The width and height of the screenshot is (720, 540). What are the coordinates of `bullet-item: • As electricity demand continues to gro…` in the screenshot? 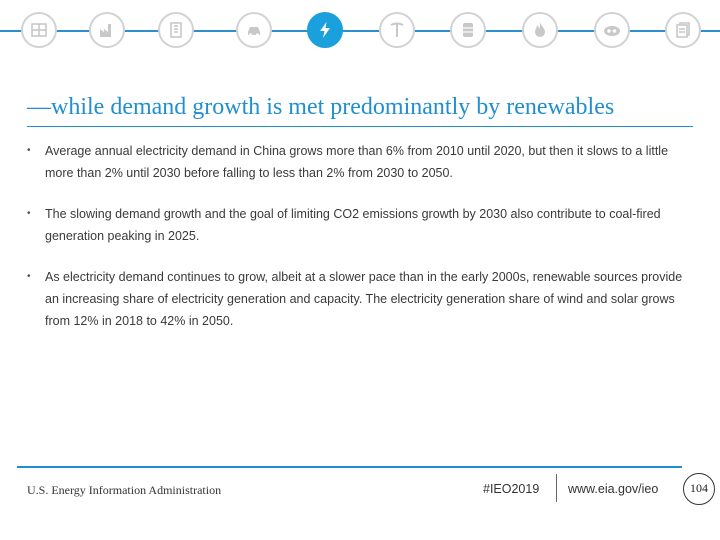 It's located at (362, 299).